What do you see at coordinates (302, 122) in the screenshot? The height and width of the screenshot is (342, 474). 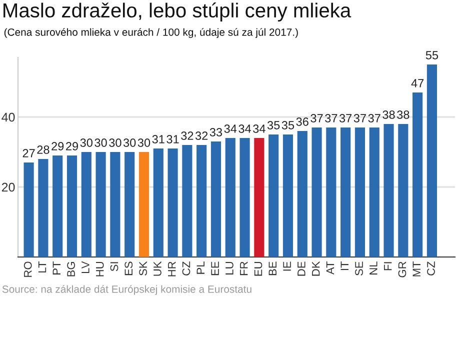 I see `data-label: 36` at bounding box center [302, 122].